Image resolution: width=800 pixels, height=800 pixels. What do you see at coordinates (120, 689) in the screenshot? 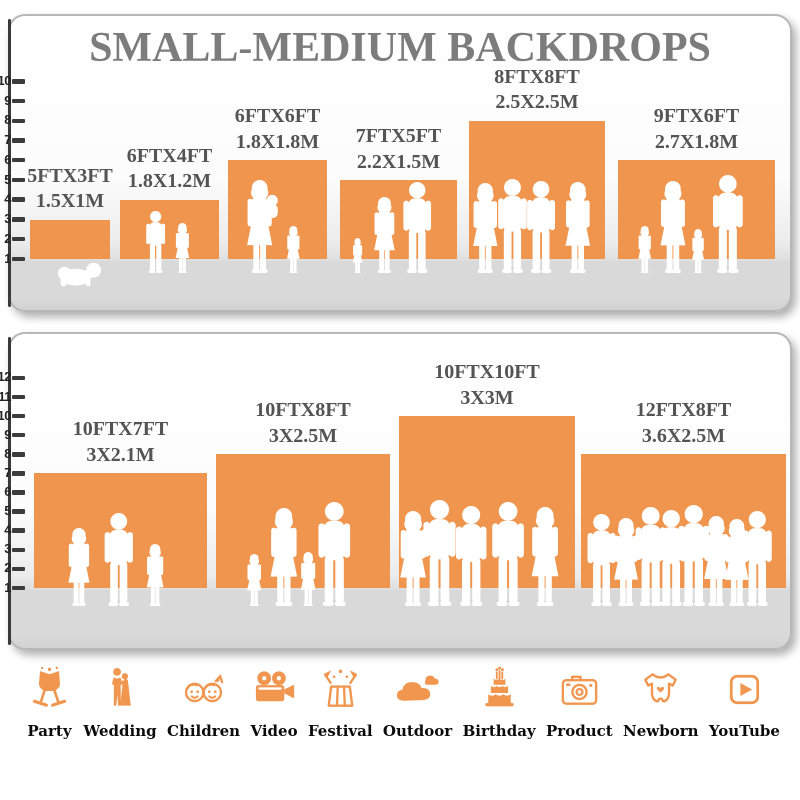
I see `wedding-icon` at bounding box center [120, 689].